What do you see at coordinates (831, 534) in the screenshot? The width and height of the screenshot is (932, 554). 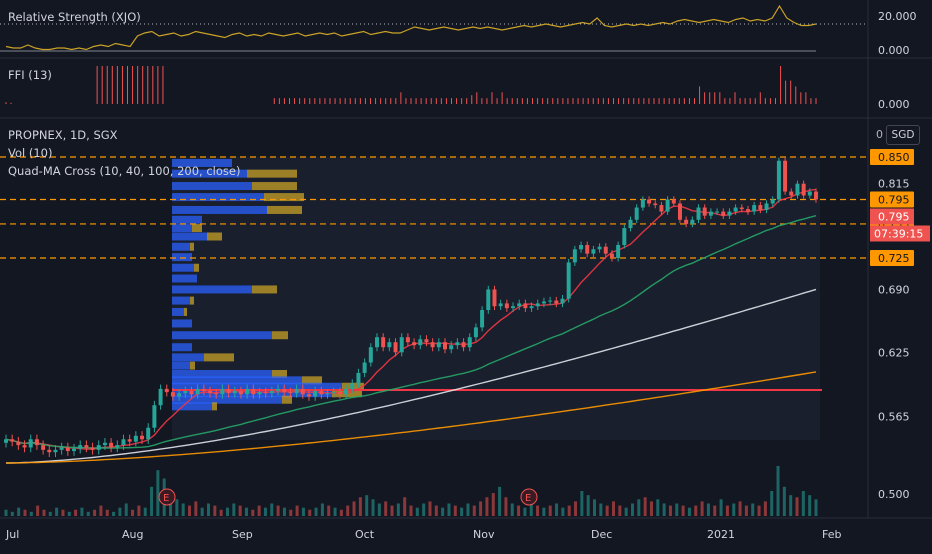 I see `time-axis-label: Feb` at bounding box center [831, 534].